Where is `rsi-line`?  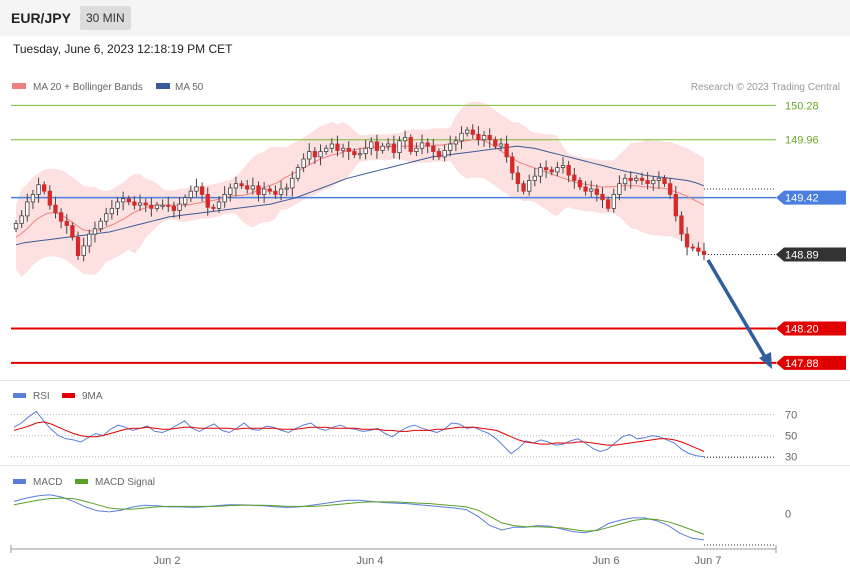 rsi-line is located at coordinates (359, 434).